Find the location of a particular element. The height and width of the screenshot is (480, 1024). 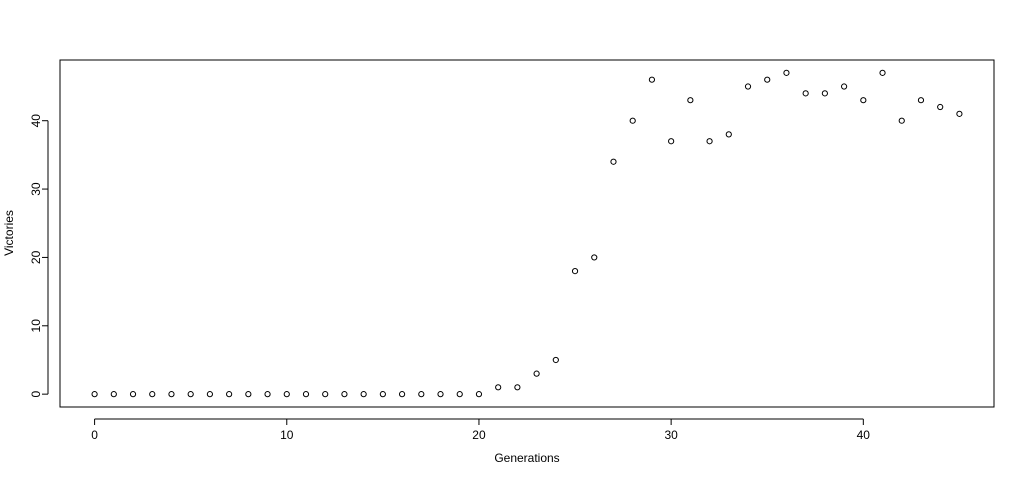

x-axis: 0 10 20 30 40 is located at coordinates (481, 430).